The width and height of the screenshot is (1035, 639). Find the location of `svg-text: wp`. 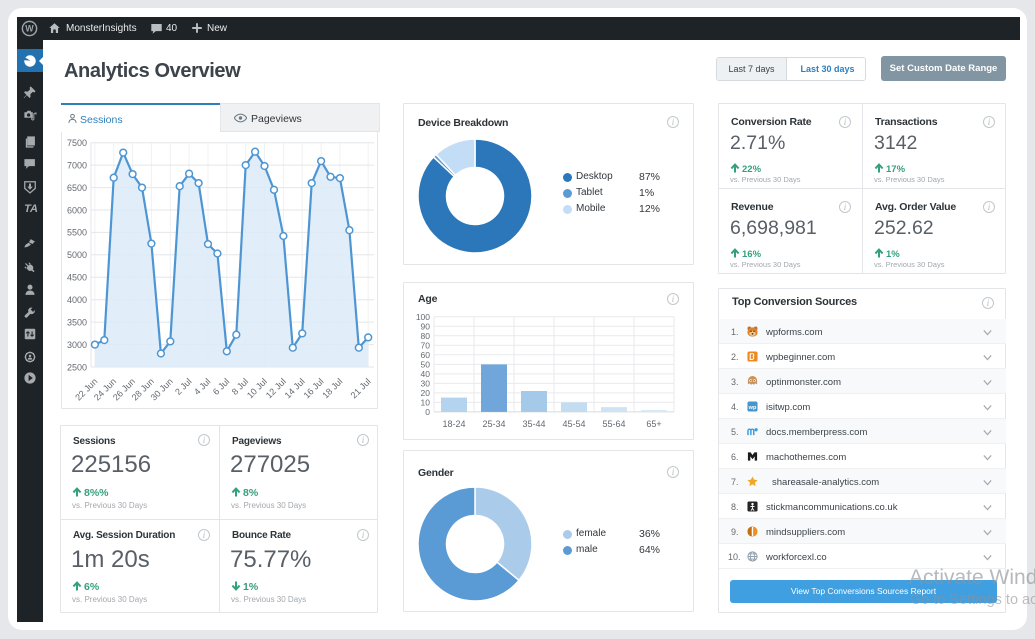

svg-text: wp is located at coordinates (752, 408).